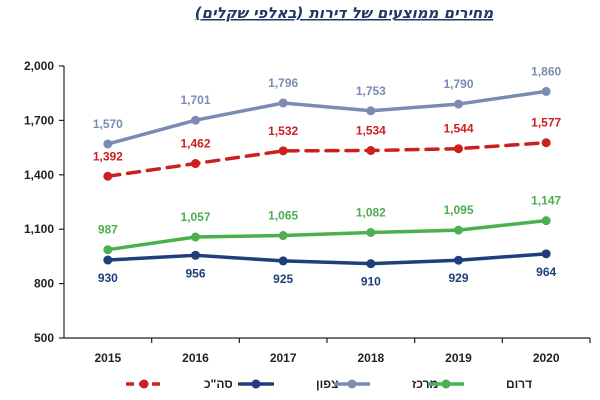 Image resolution: width=600 pixels, height=400 pixels. What do you see at coordinates (345, 13) in the screenshot?
I see `chart-title: מחירים ממוצעים של דירות (באלפי שקלים)` at bounding box center [345, 13].